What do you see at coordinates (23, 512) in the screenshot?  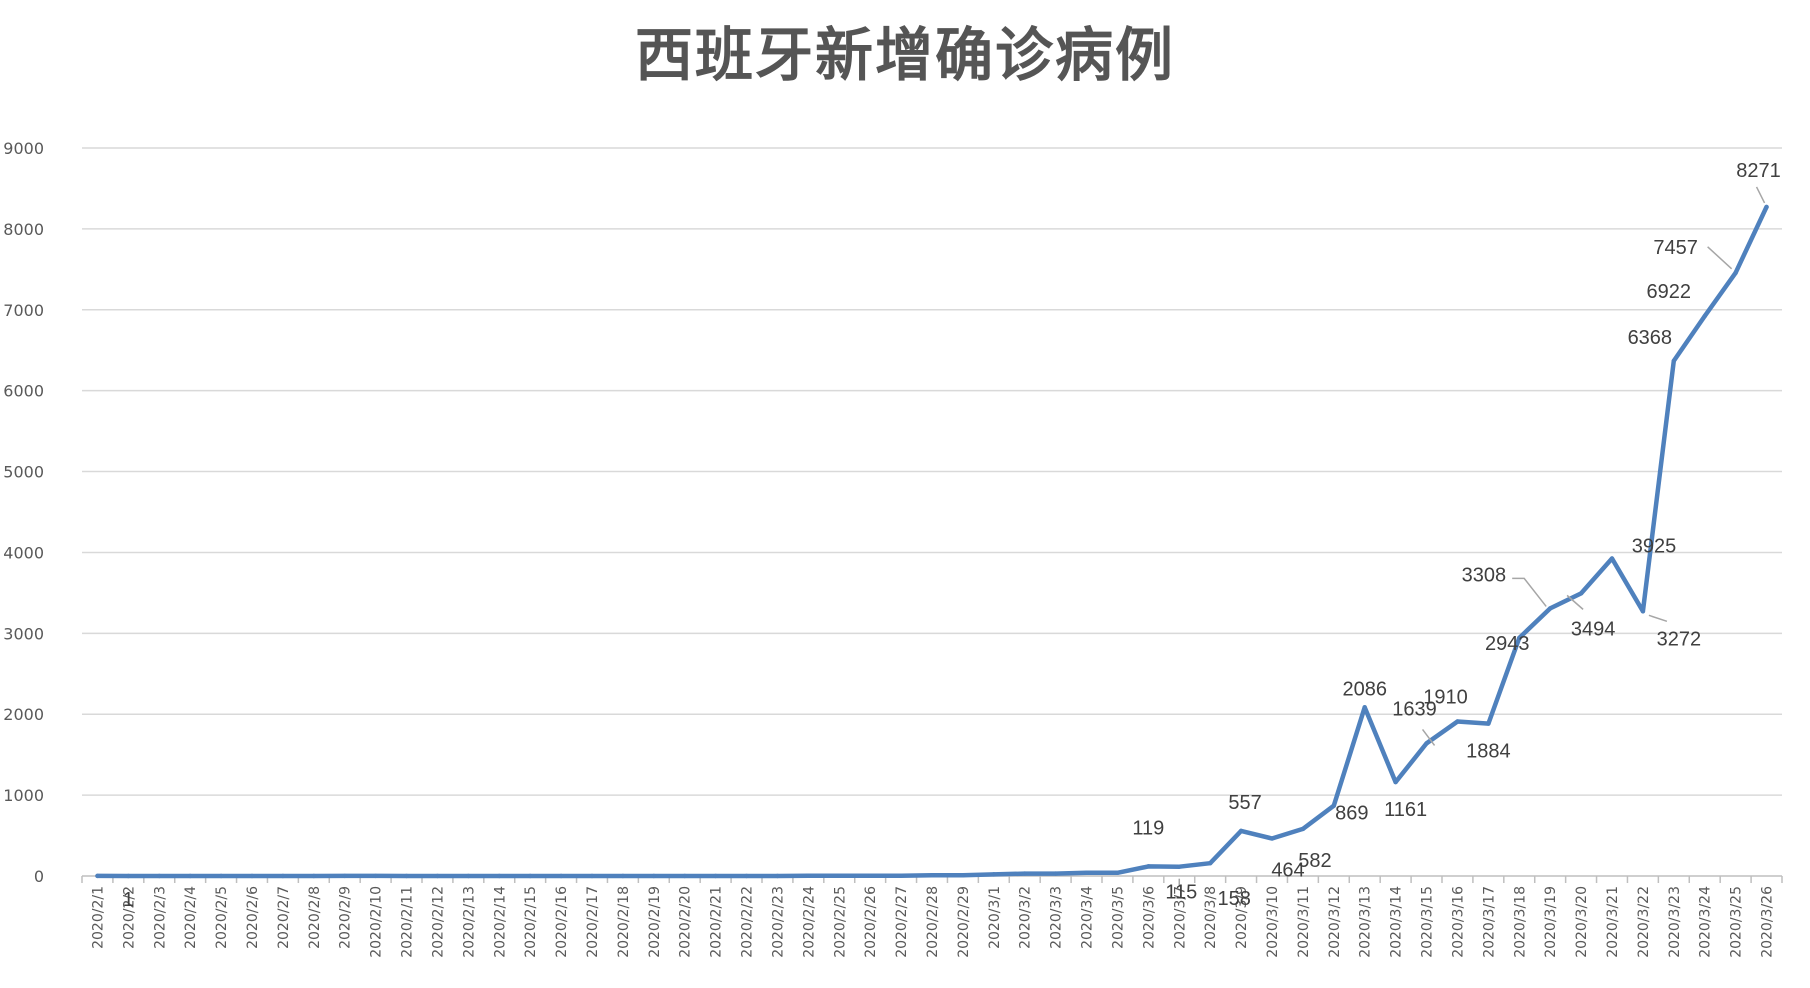 I see `y-axis-ticks: 0 1000 2000 3000 4000 5000 6000 7000 8000 9000` at bounding box center [23, 512].